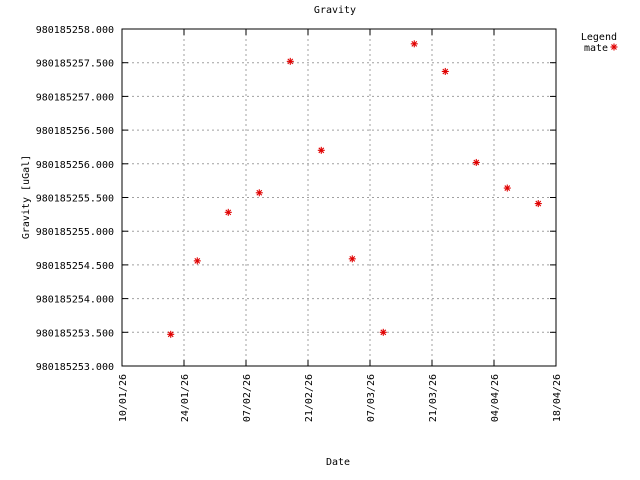 Image resolution: width=640 pixels, height=480 pixels. I want to click on legend: Legend mate, so click(599, 43).